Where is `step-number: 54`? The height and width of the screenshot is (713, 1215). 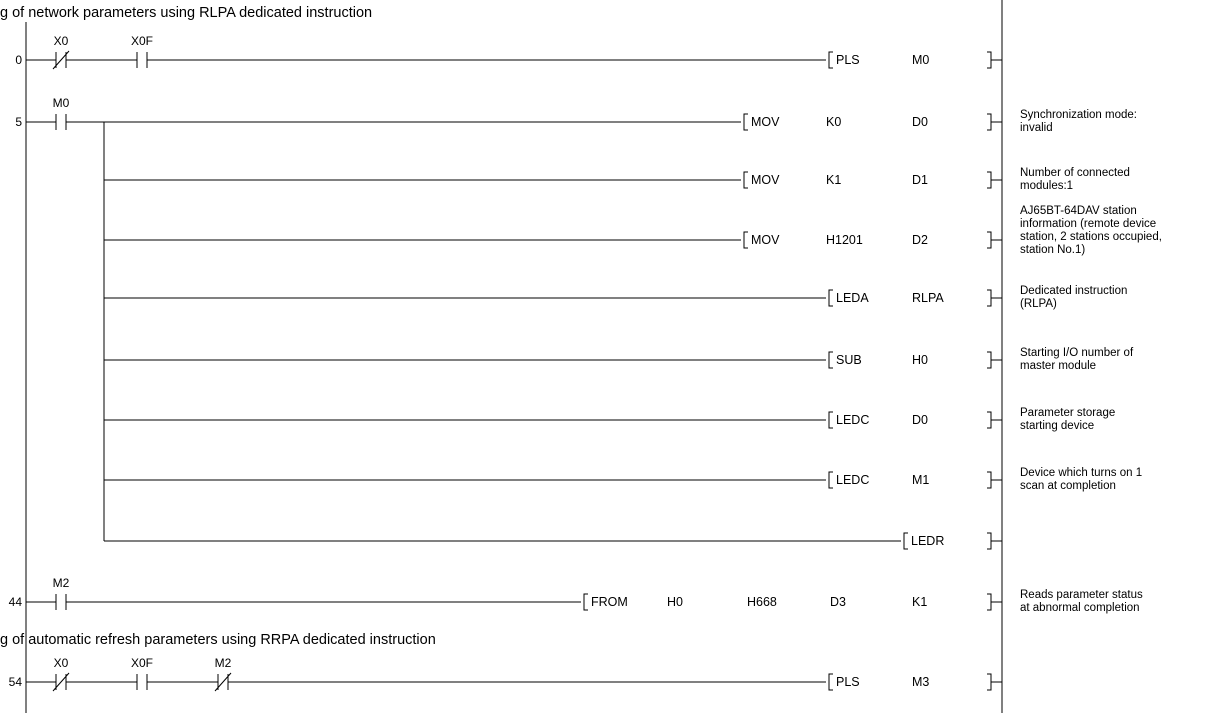
step-number: 54 is located at coordinates (16, 682).